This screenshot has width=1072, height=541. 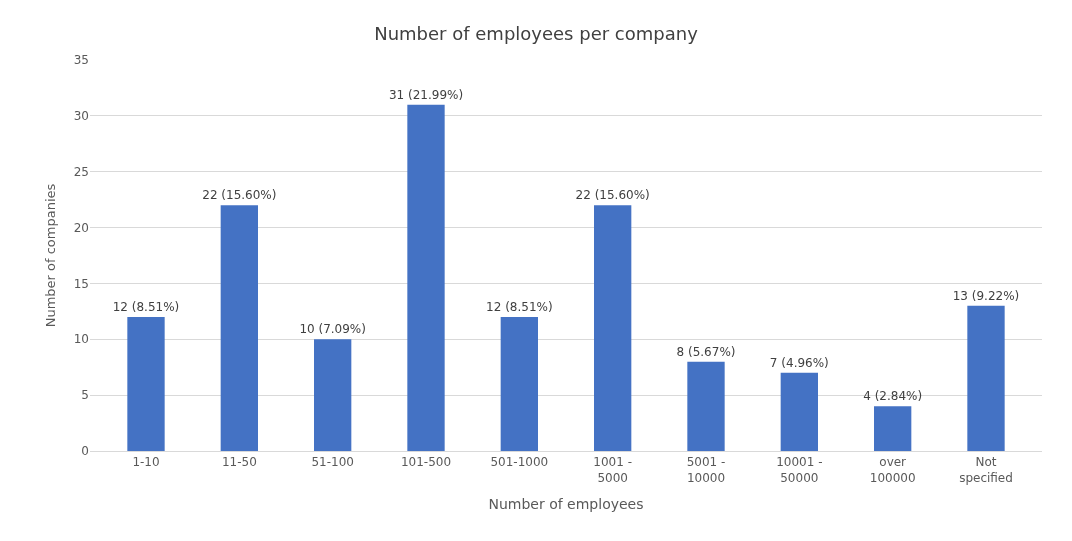 What do you see at coordinates (986, 470) in the screenshot?
I see `x-tick-label: Not specified` at bounding box center [986, 470].